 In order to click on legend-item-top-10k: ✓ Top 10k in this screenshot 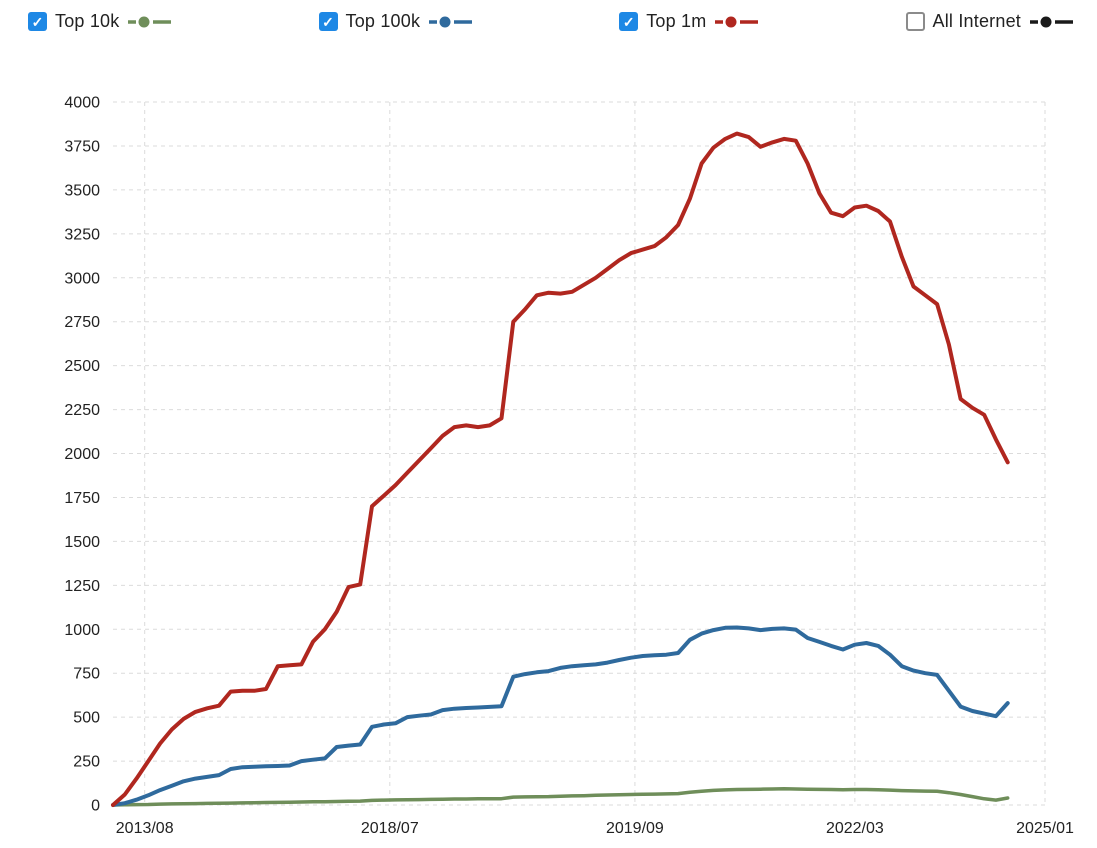, I will do `click(100, 21)`.